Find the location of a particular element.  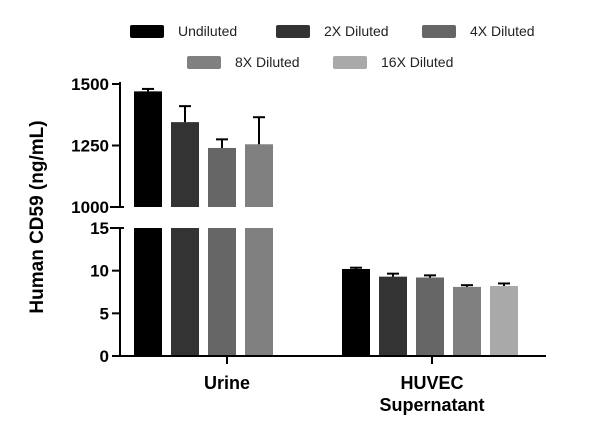

y-tick-label-lower: 0 is located at coordinates (104, 356).